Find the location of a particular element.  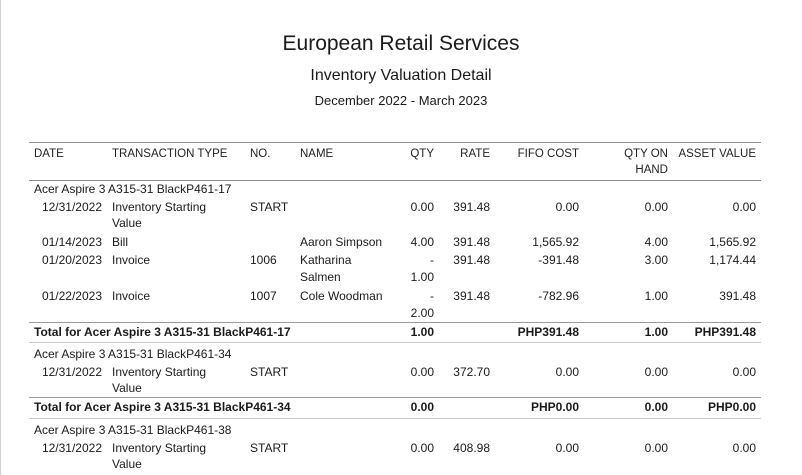

group-total-qty-on-hand: 1.00 is located at coordinates (656, 332).